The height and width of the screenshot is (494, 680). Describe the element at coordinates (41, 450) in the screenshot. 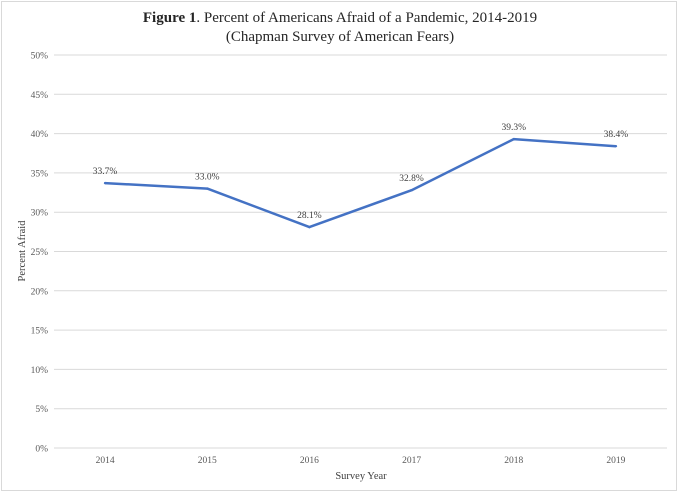

I see `y-tick-label: 0%` at that location.